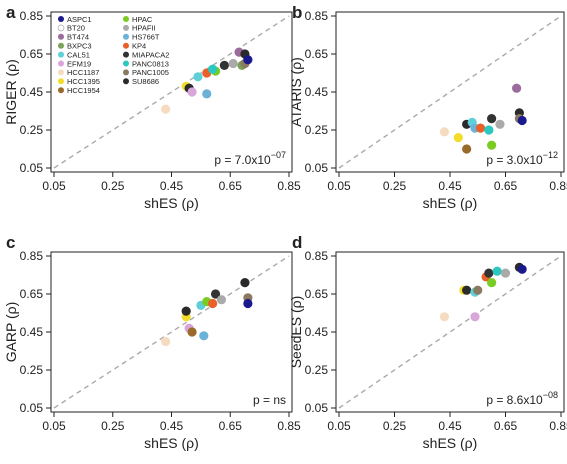 The image size is (567, 464). I want to click on p-value-text: p = 8.6x10, so click(514, 400).